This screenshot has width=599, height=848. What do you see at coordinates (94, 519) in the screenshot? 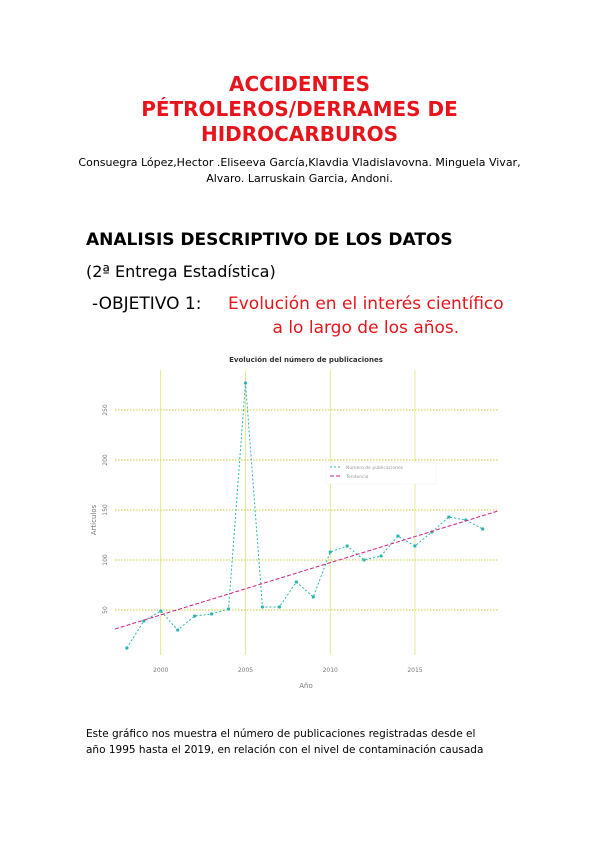
I see `y-axis-label: Artículos` at bounding box center [94, 519].